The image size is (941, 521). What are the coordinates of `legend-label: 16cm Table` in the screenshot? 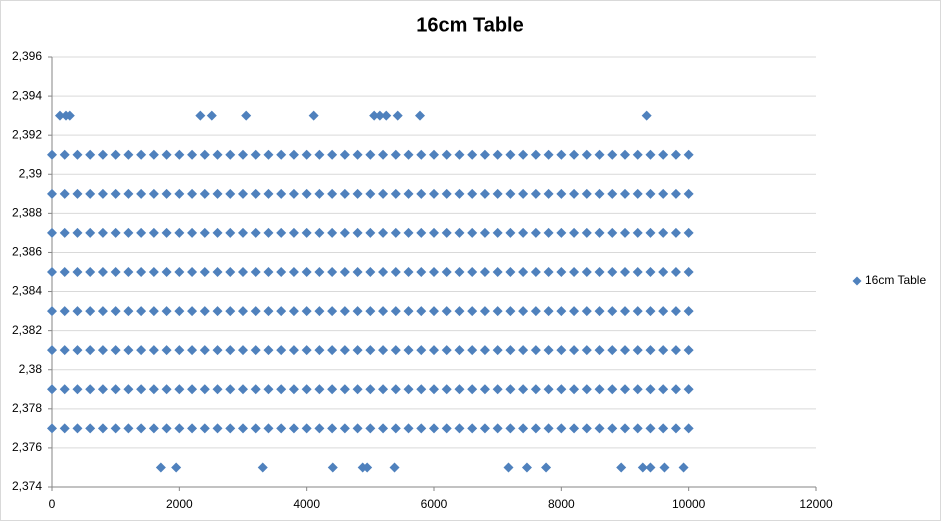 It's located at (895, 280).